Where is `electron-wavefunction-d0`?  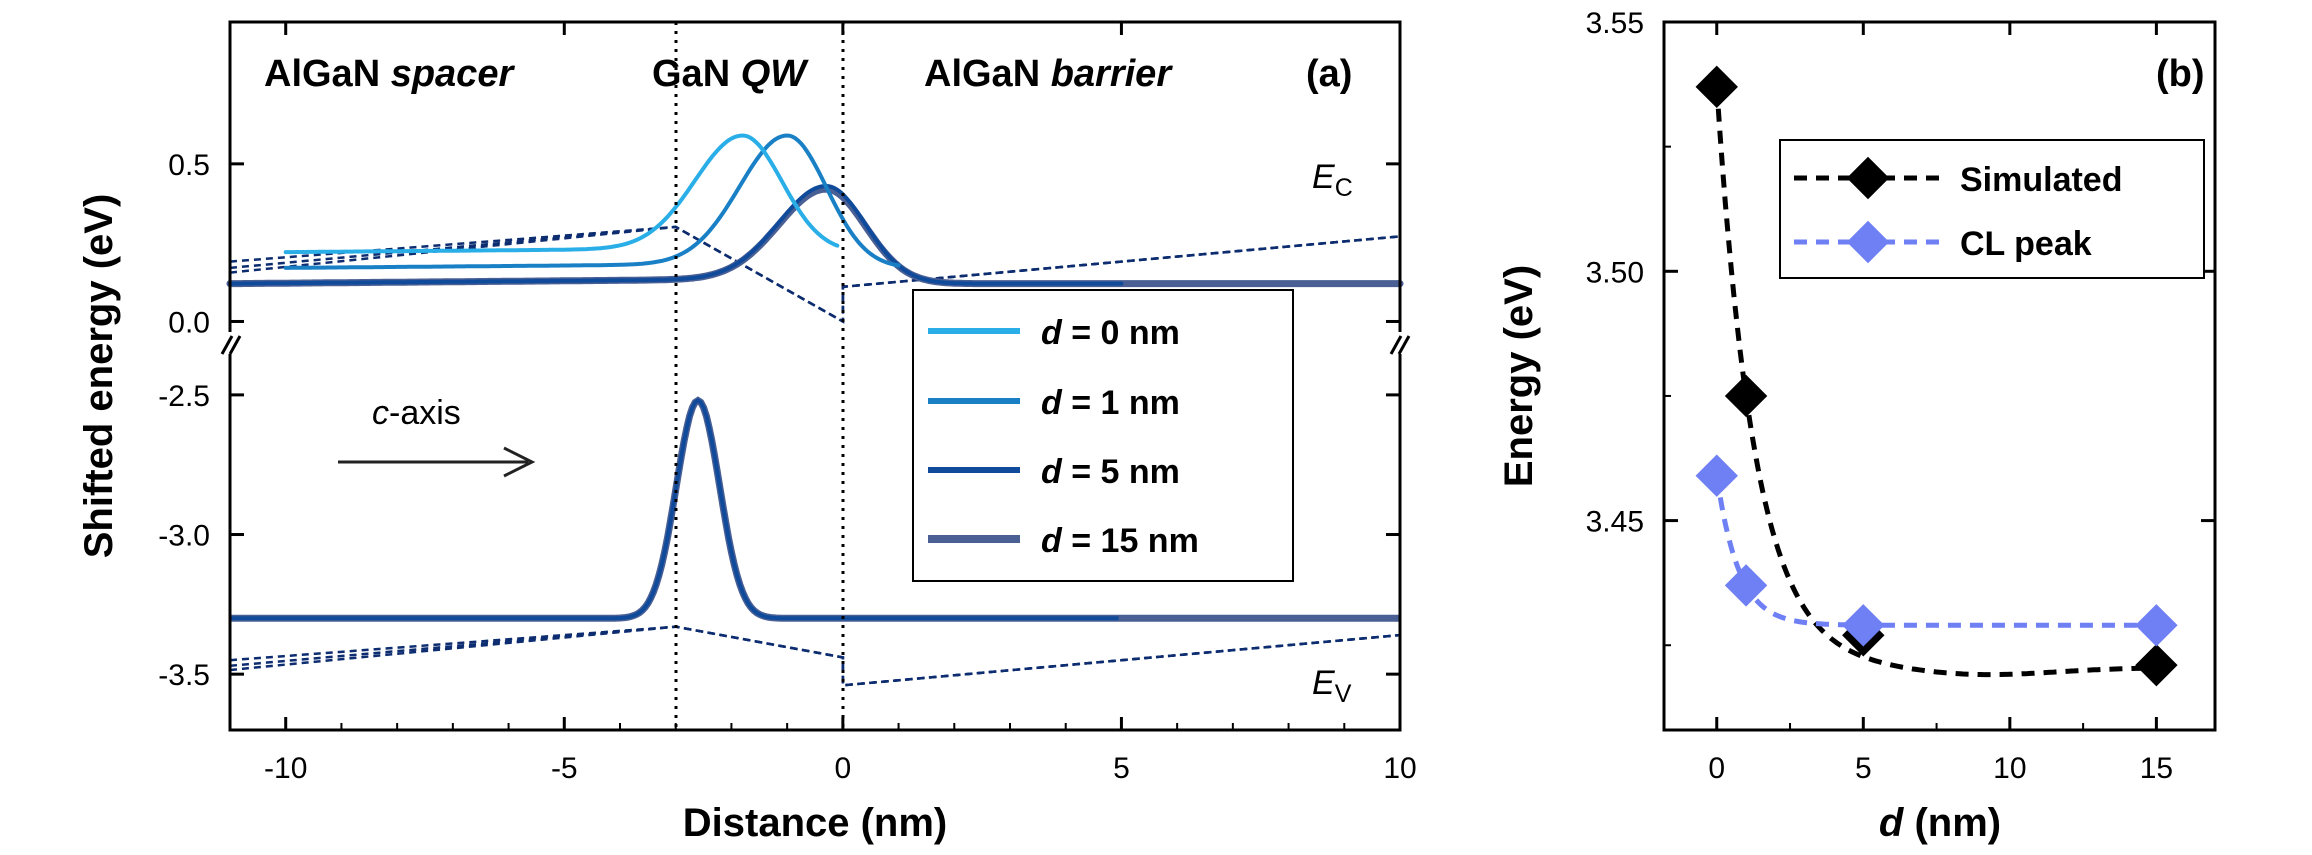 electron-wavefunction-d0 is located at coordinates (561, 194).